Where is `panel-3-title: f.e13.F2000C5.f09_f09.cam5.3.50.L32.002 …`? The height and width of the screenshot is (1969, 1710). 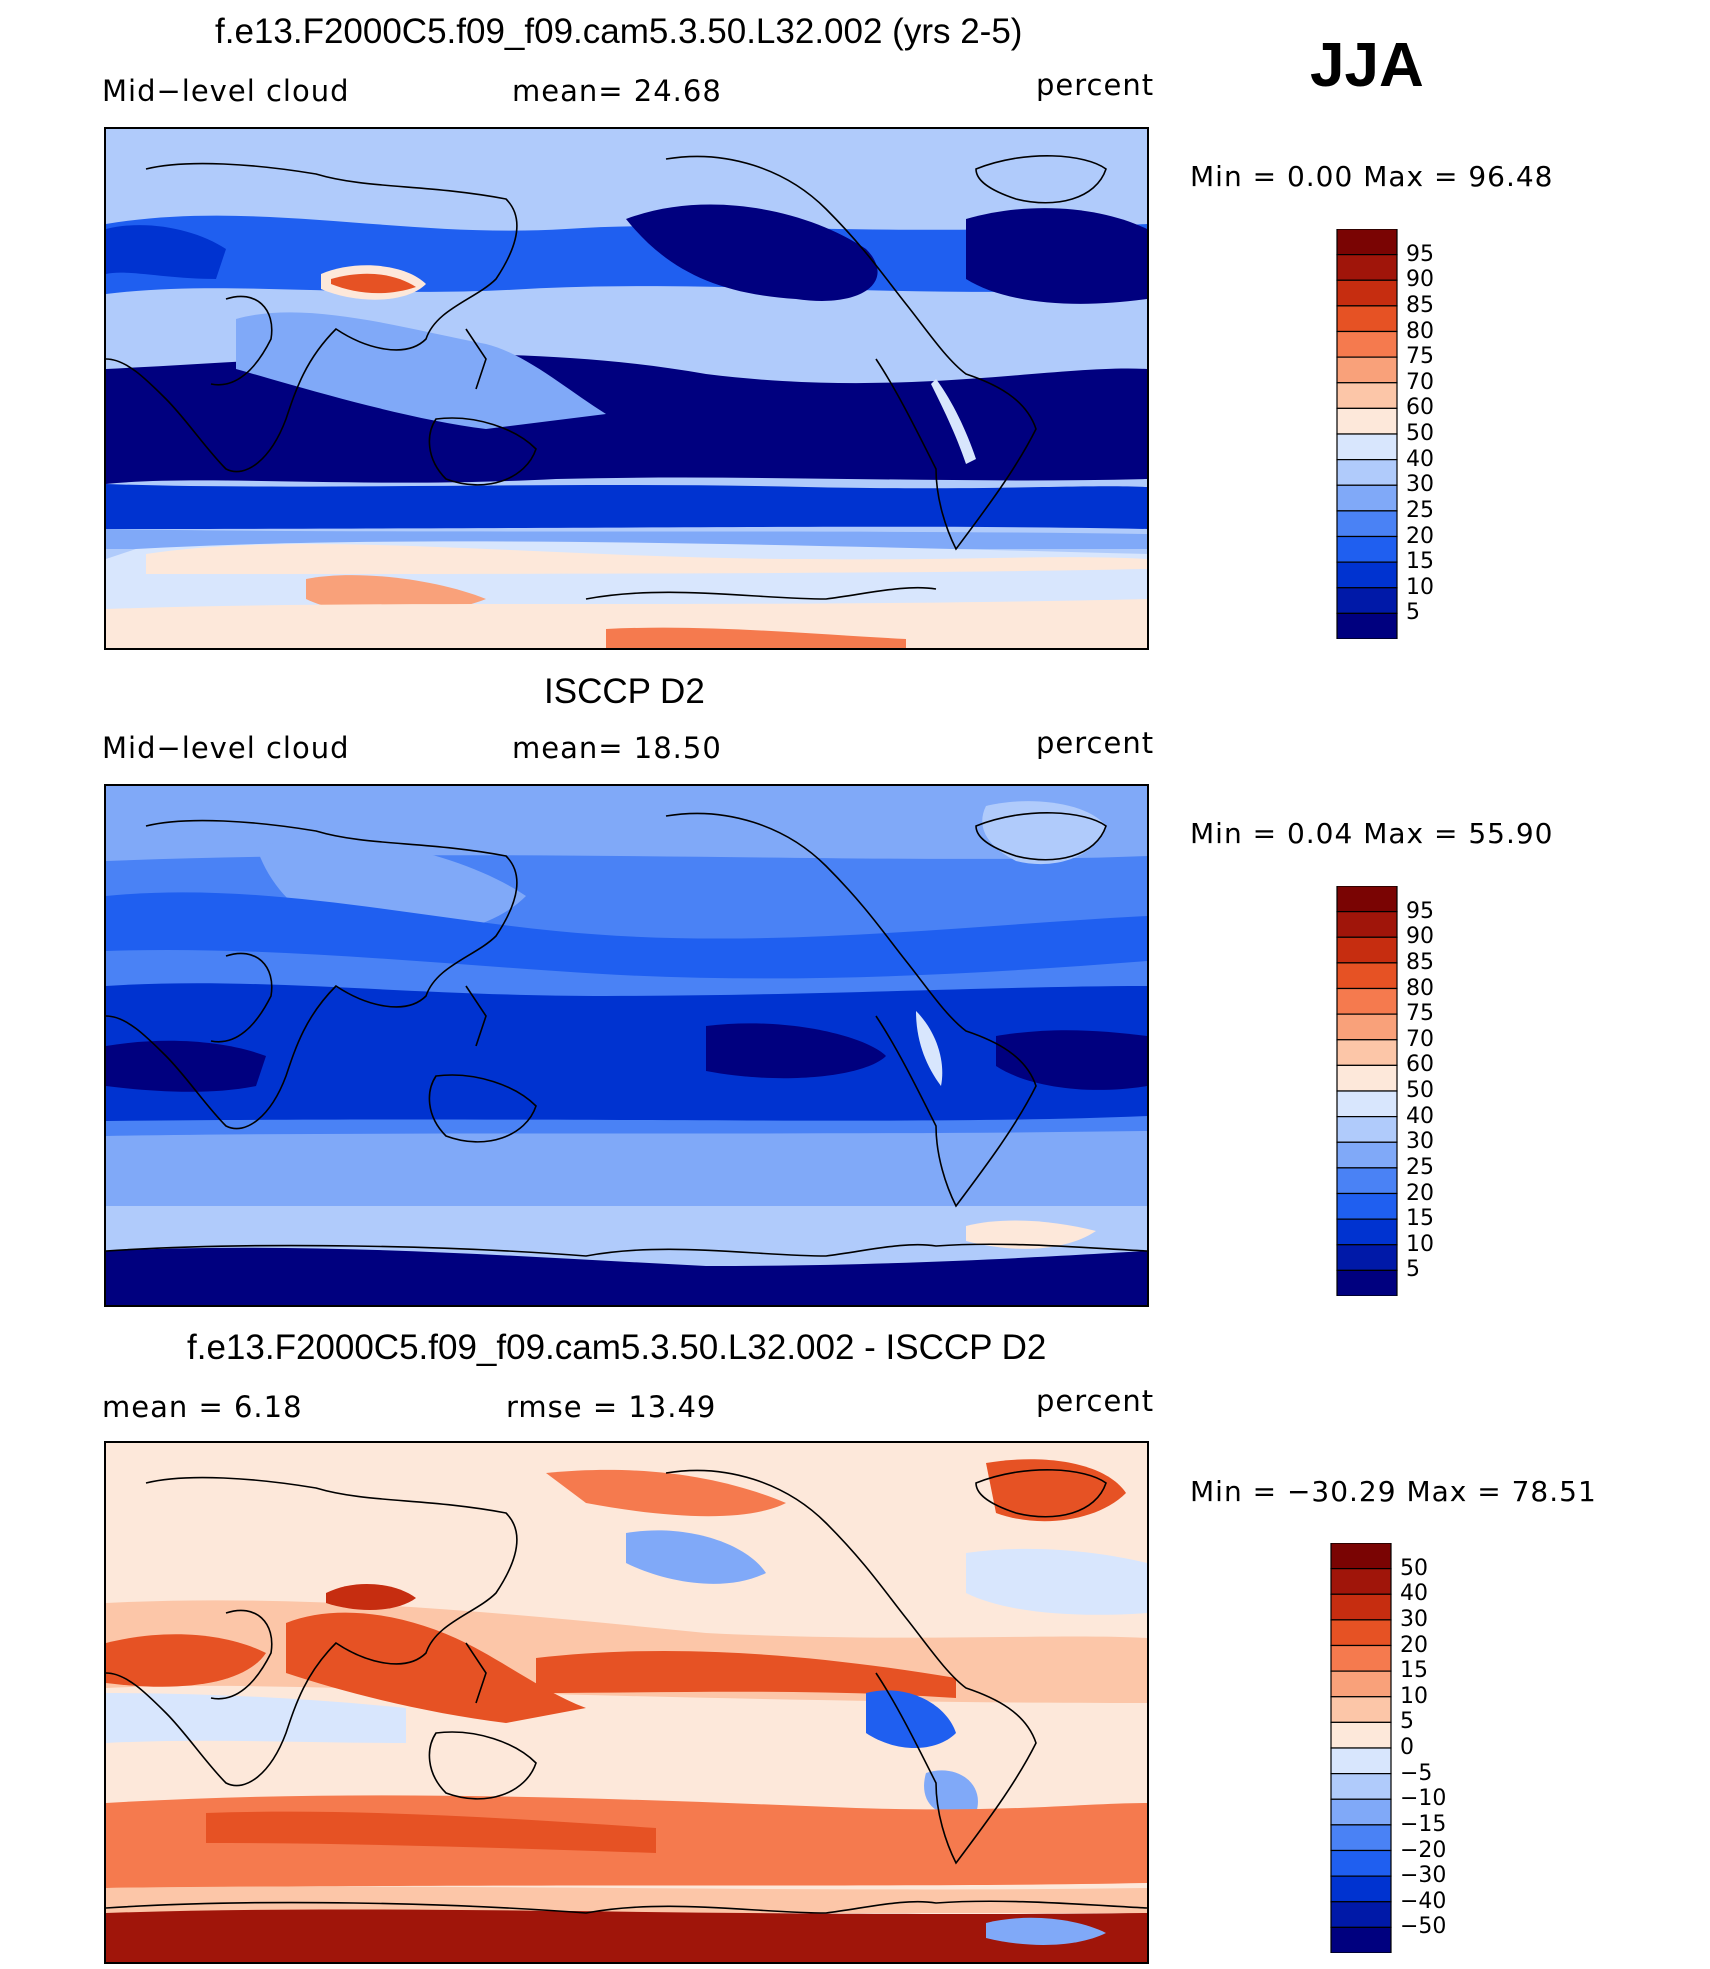 panel-3-title: f.e13.F2000C5.f09_f09.cam5.3.50.L32.002 … is located at coordinates (617, 1347).